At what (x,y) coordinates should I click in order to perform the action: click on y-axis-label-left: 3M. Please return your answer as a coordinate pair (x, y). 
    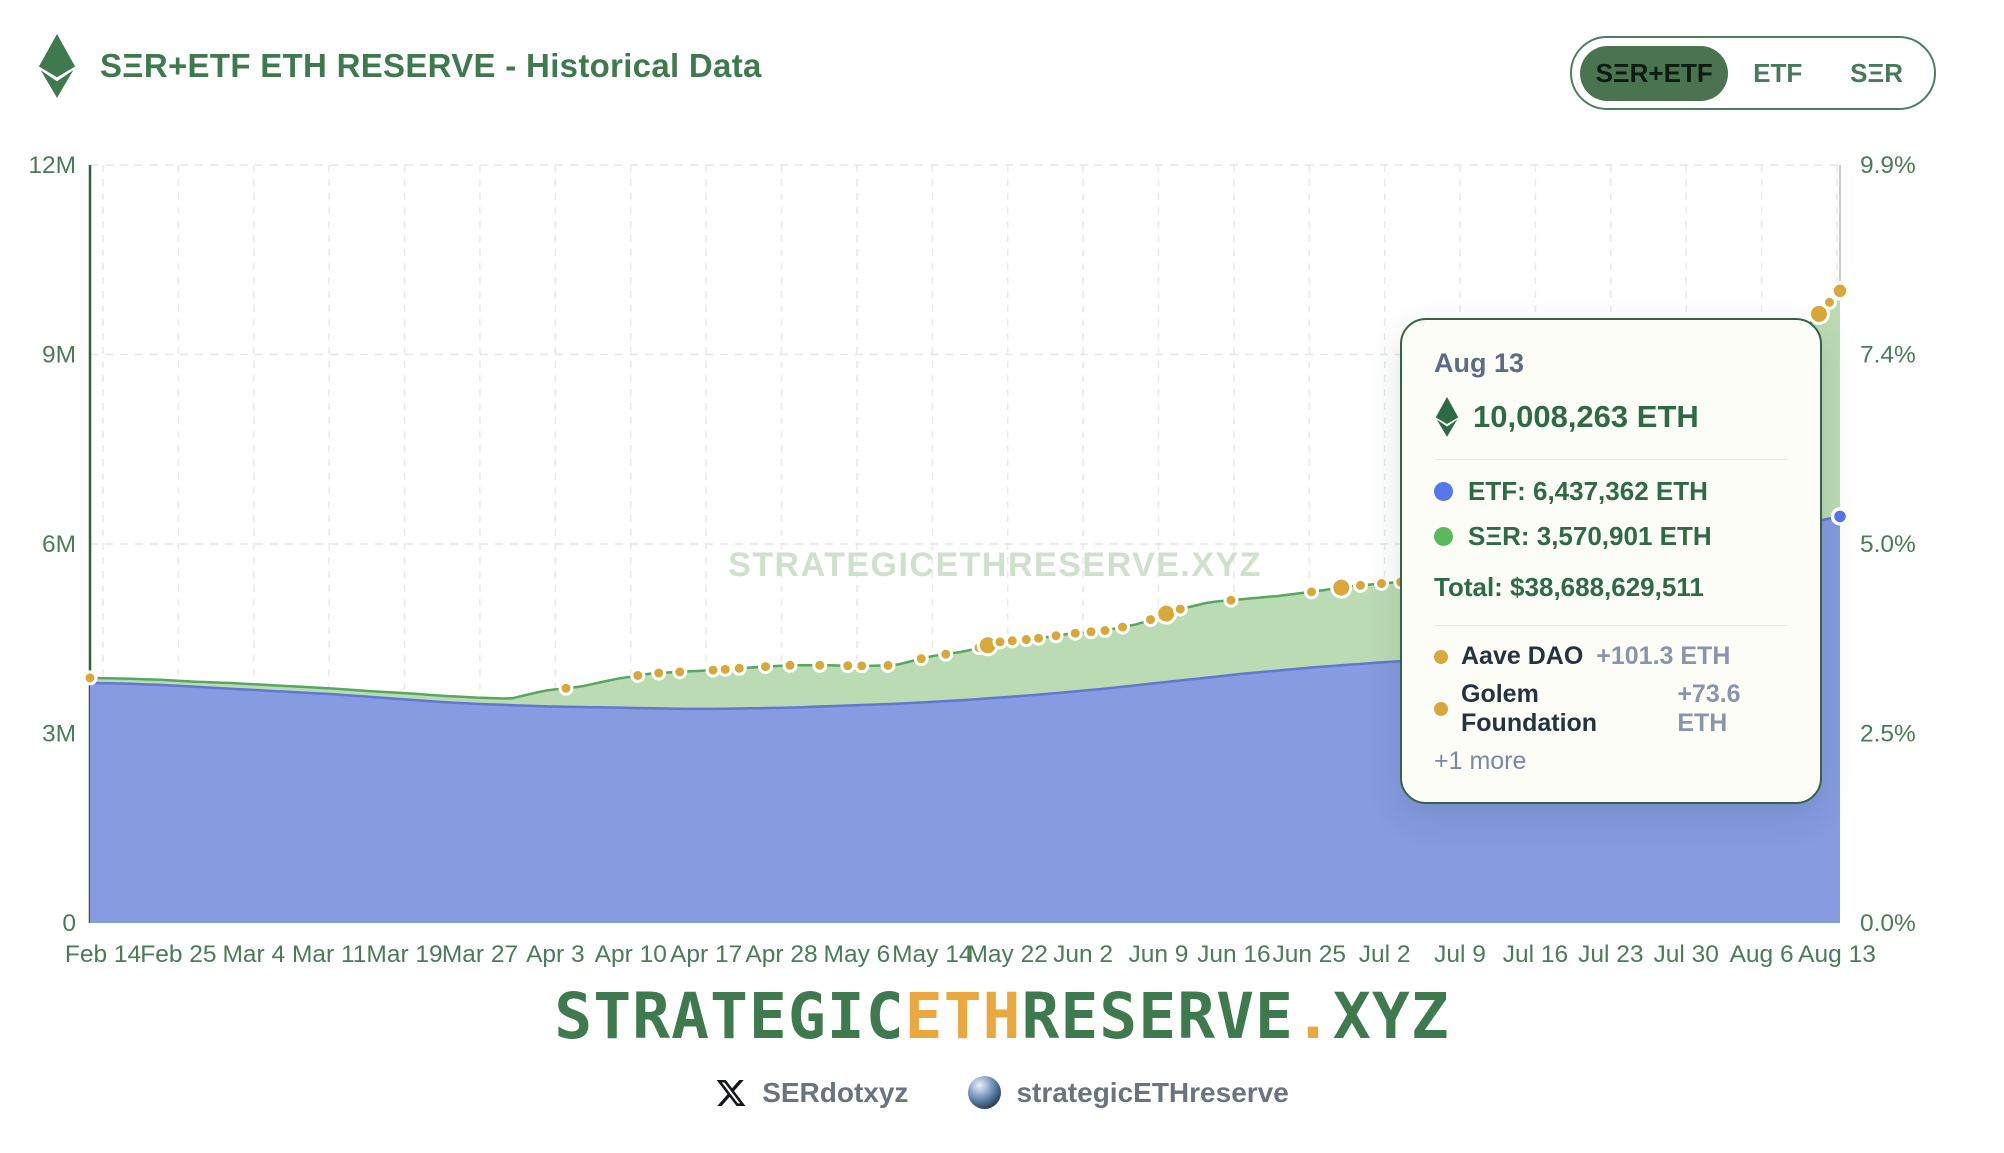
    Looking at the image, I should click on (59, 734).